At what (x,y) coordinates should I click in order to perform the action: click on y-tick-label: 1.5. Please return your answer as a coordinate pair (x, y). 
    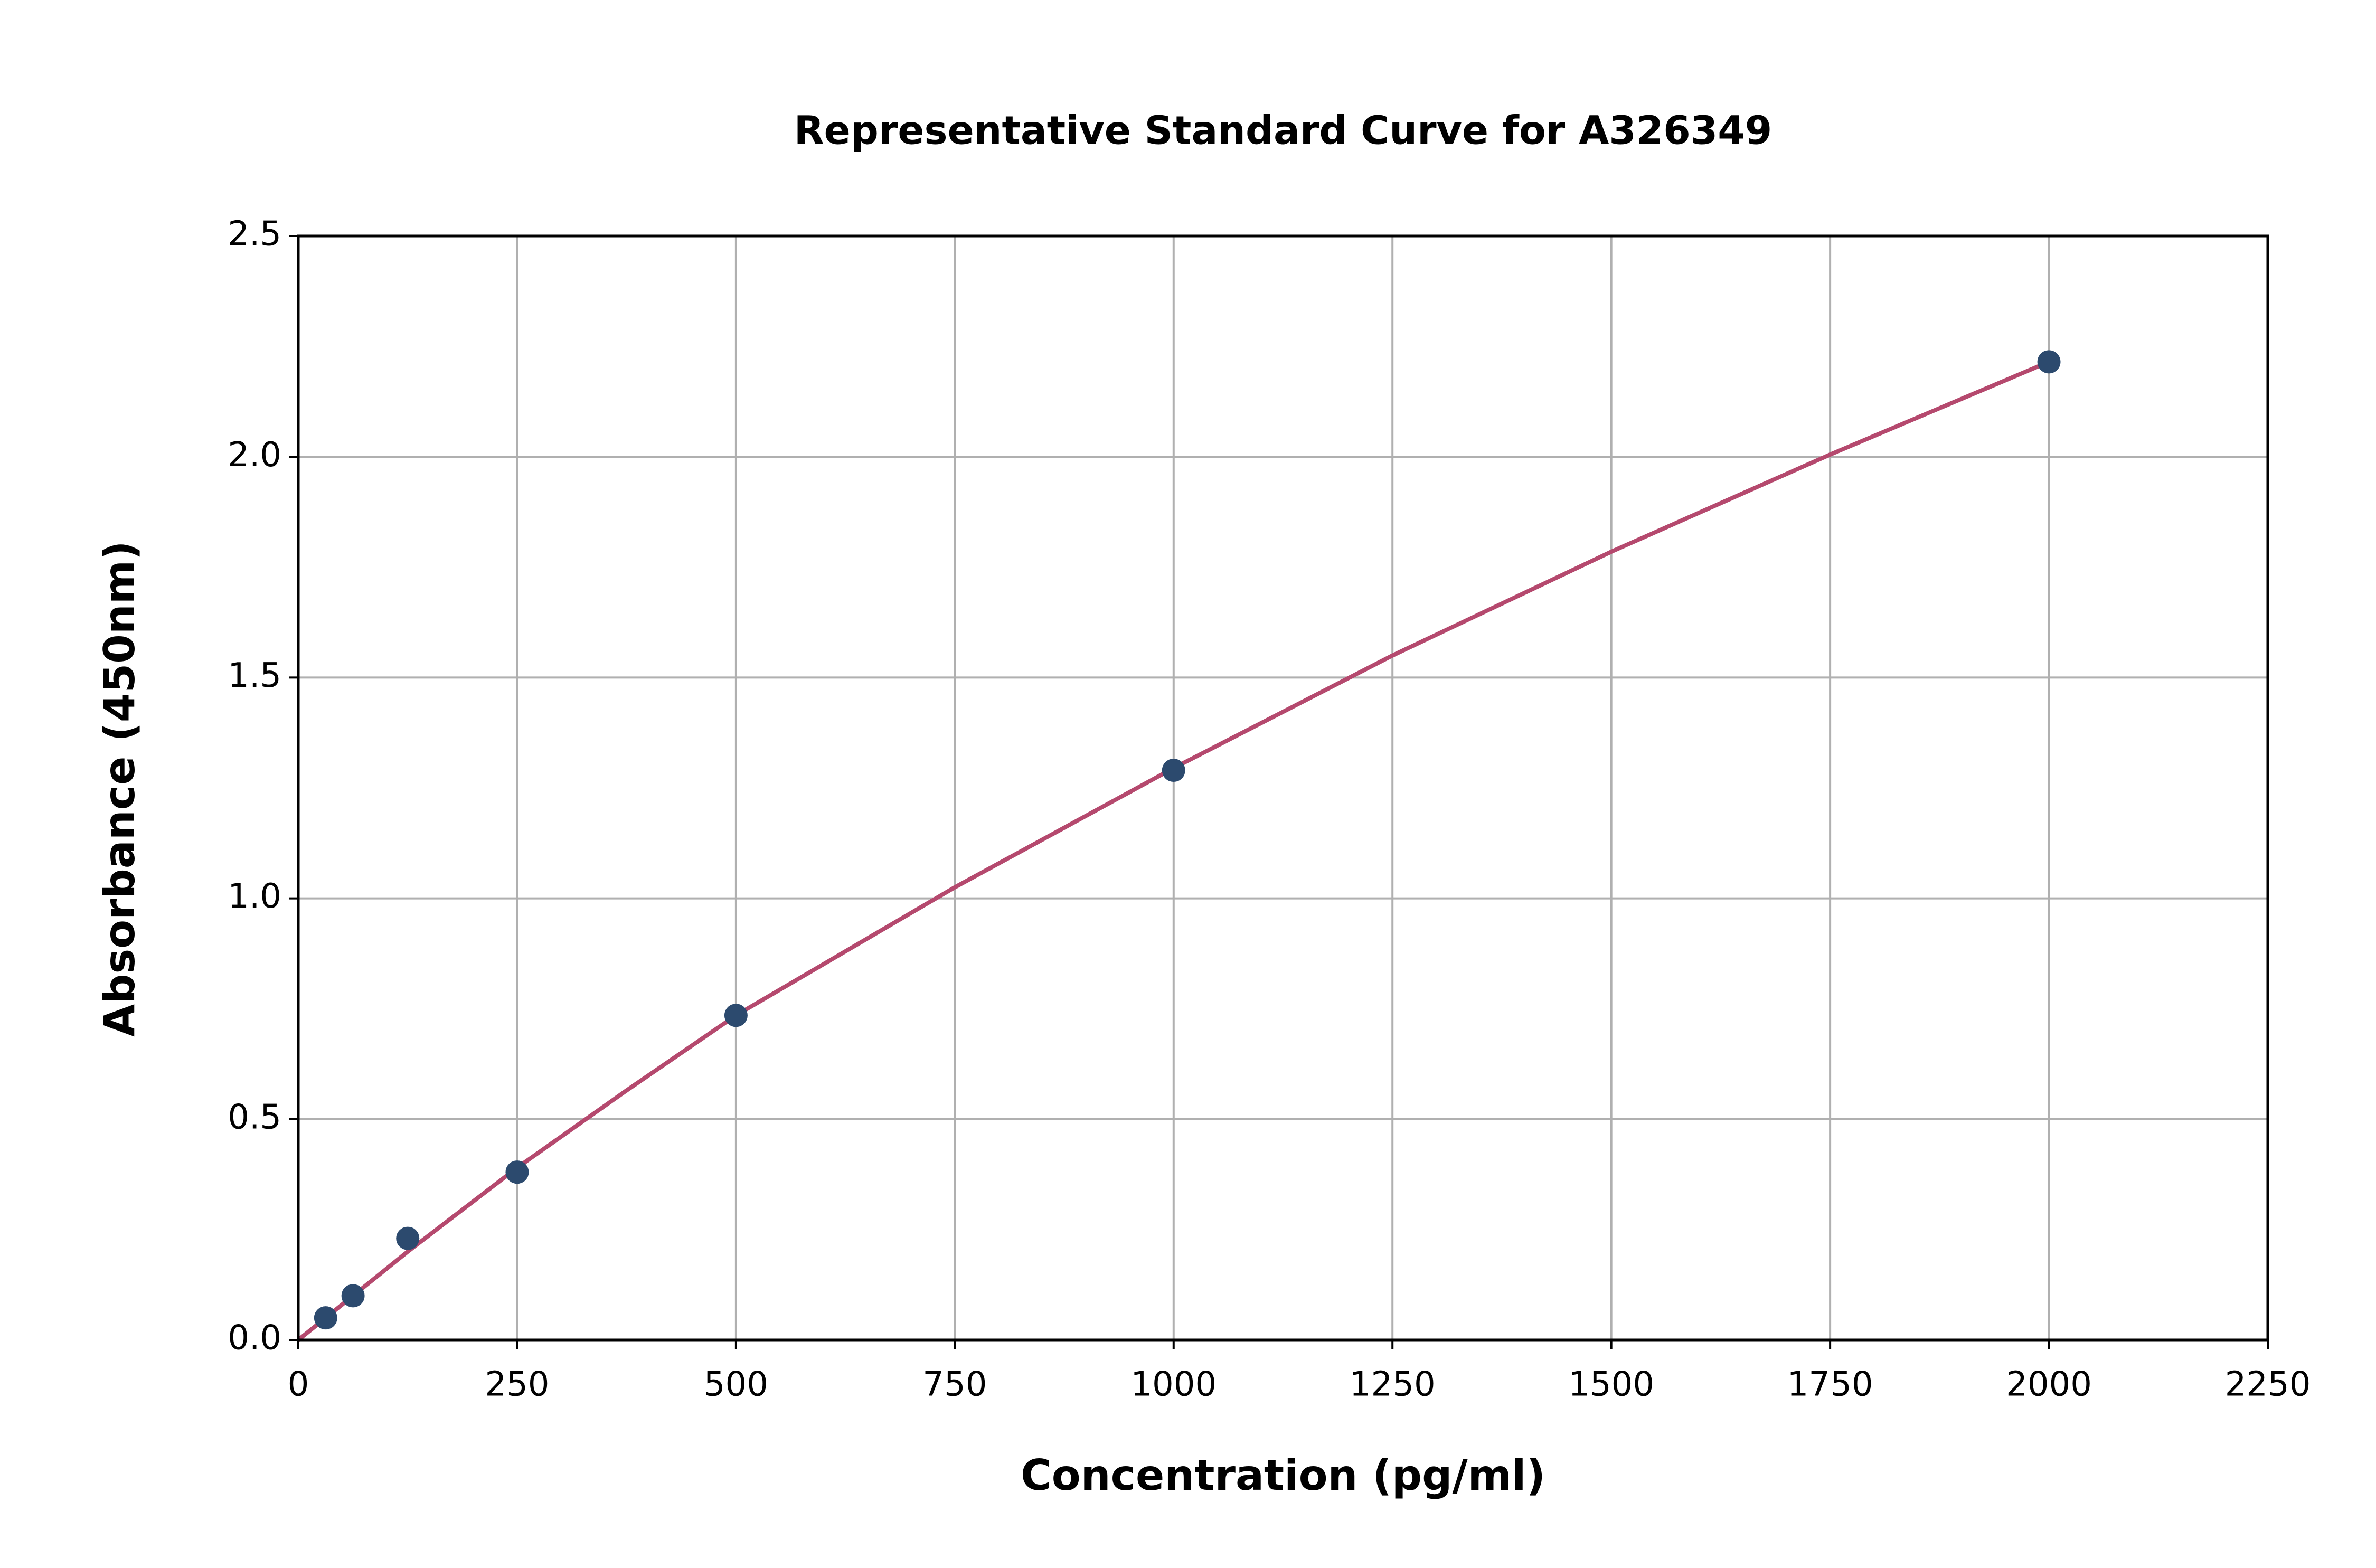
    Looking at the image, I should click on (255, 675).